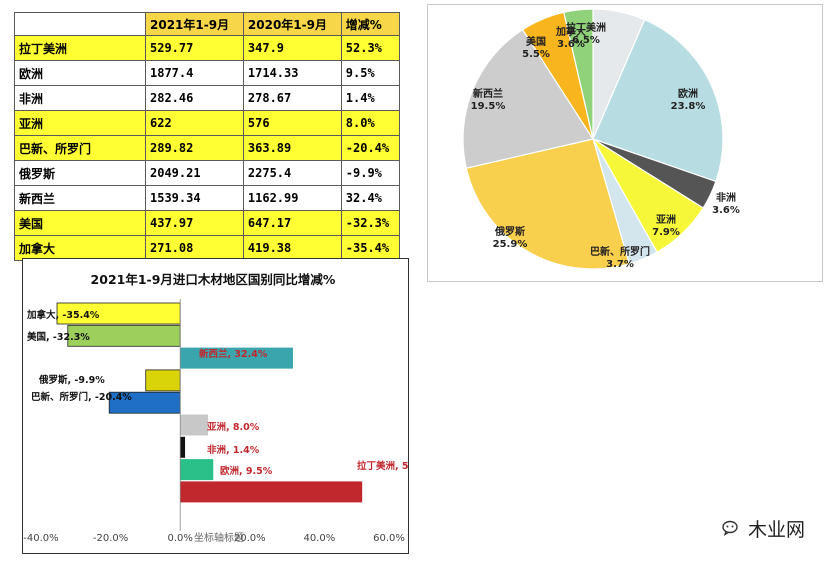 The width and height of the screenshot is (836, 566). What do you see at coordinates (80, 98) in the screenshot?
I see `region-cell: 非洲` at bounding box center [80, 98].